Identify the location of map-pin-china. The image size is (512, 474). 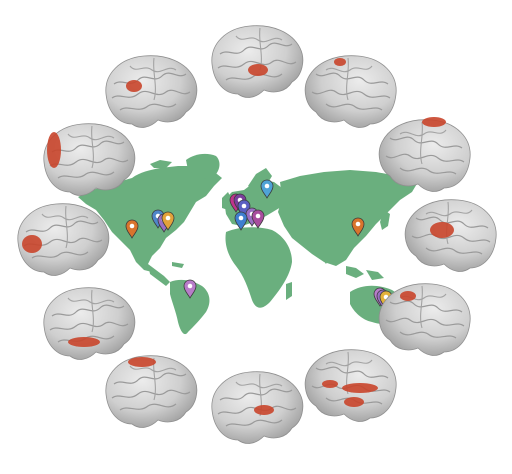
(358, 227).